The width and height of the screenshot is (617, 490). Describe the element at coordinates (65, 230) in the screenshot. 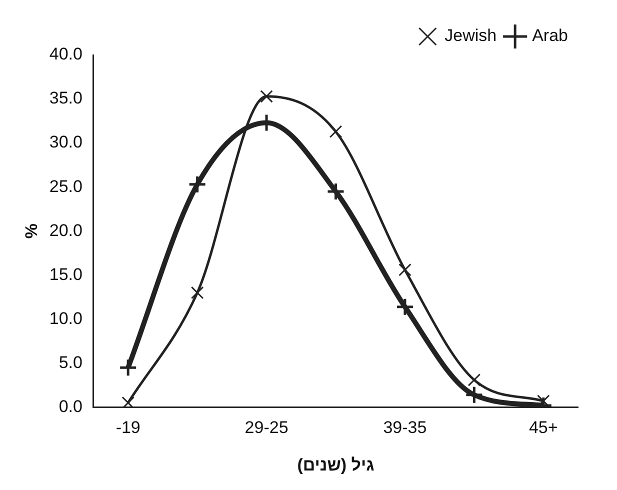

I see `y-tick-label: 20.0` at that location.